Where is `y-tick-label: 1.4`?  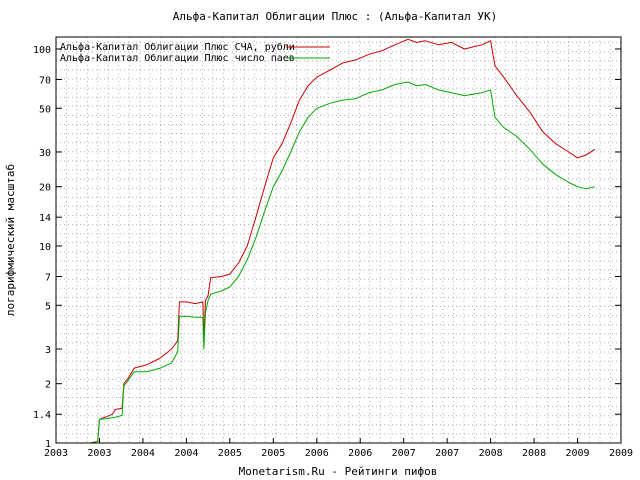 y-tick-label: 1.4 is located at coordinates (42, 415).